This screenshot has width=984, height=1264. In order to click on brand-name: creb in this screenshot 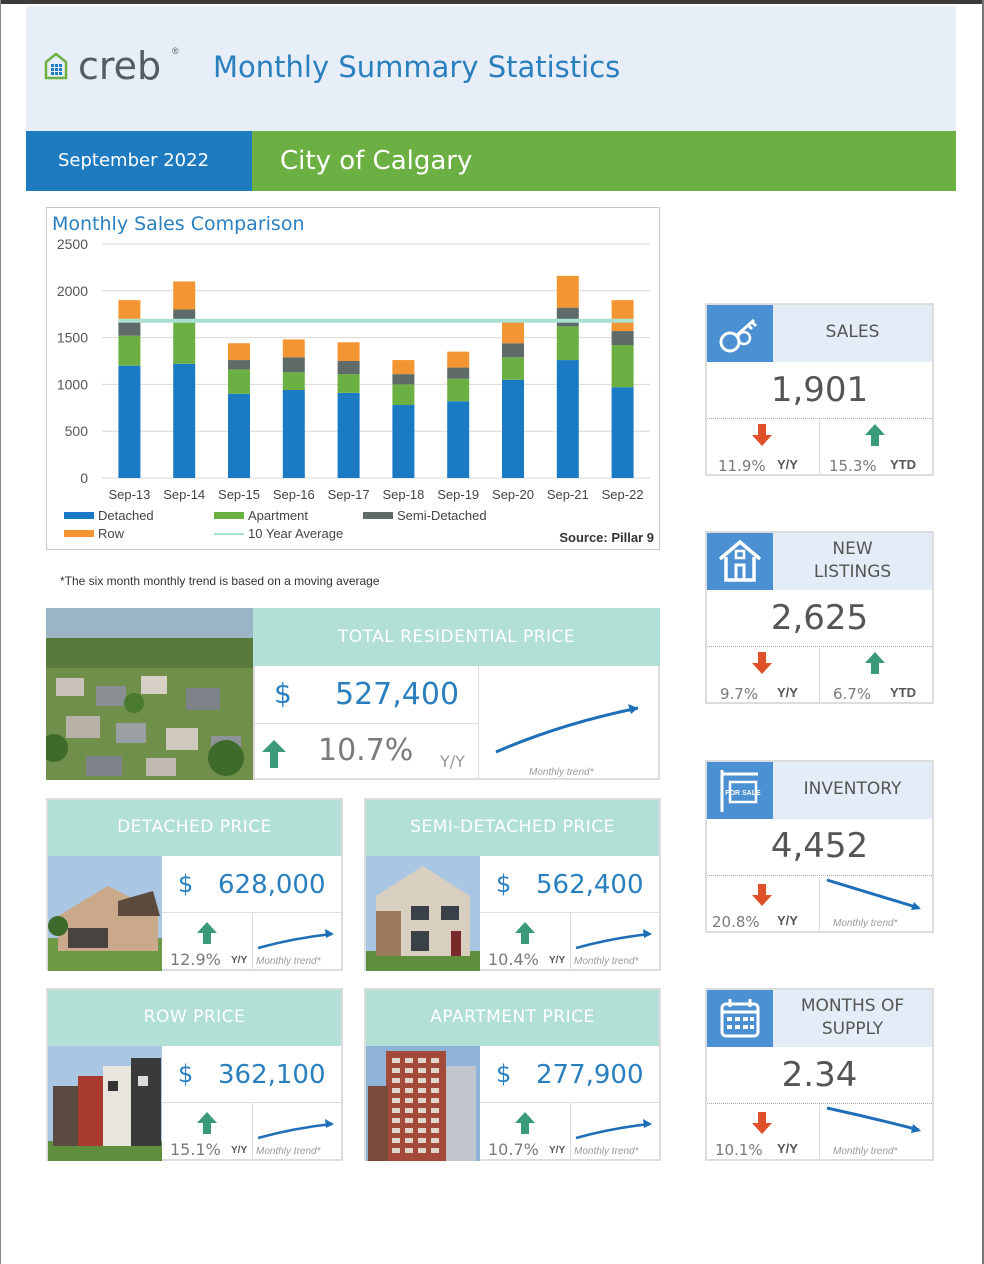, I will do `click(120, 66)`.